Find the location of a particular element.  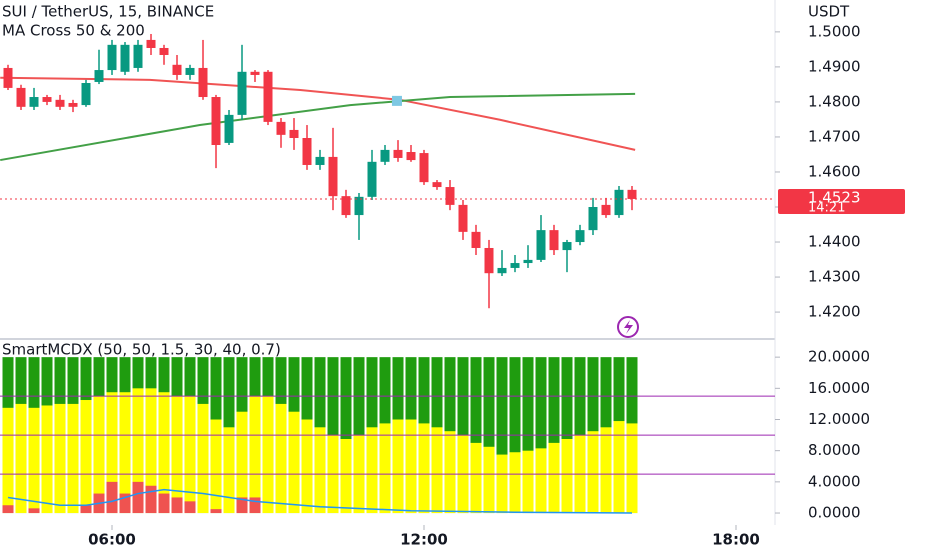

alert-icon is located at coordinates (628, 327).